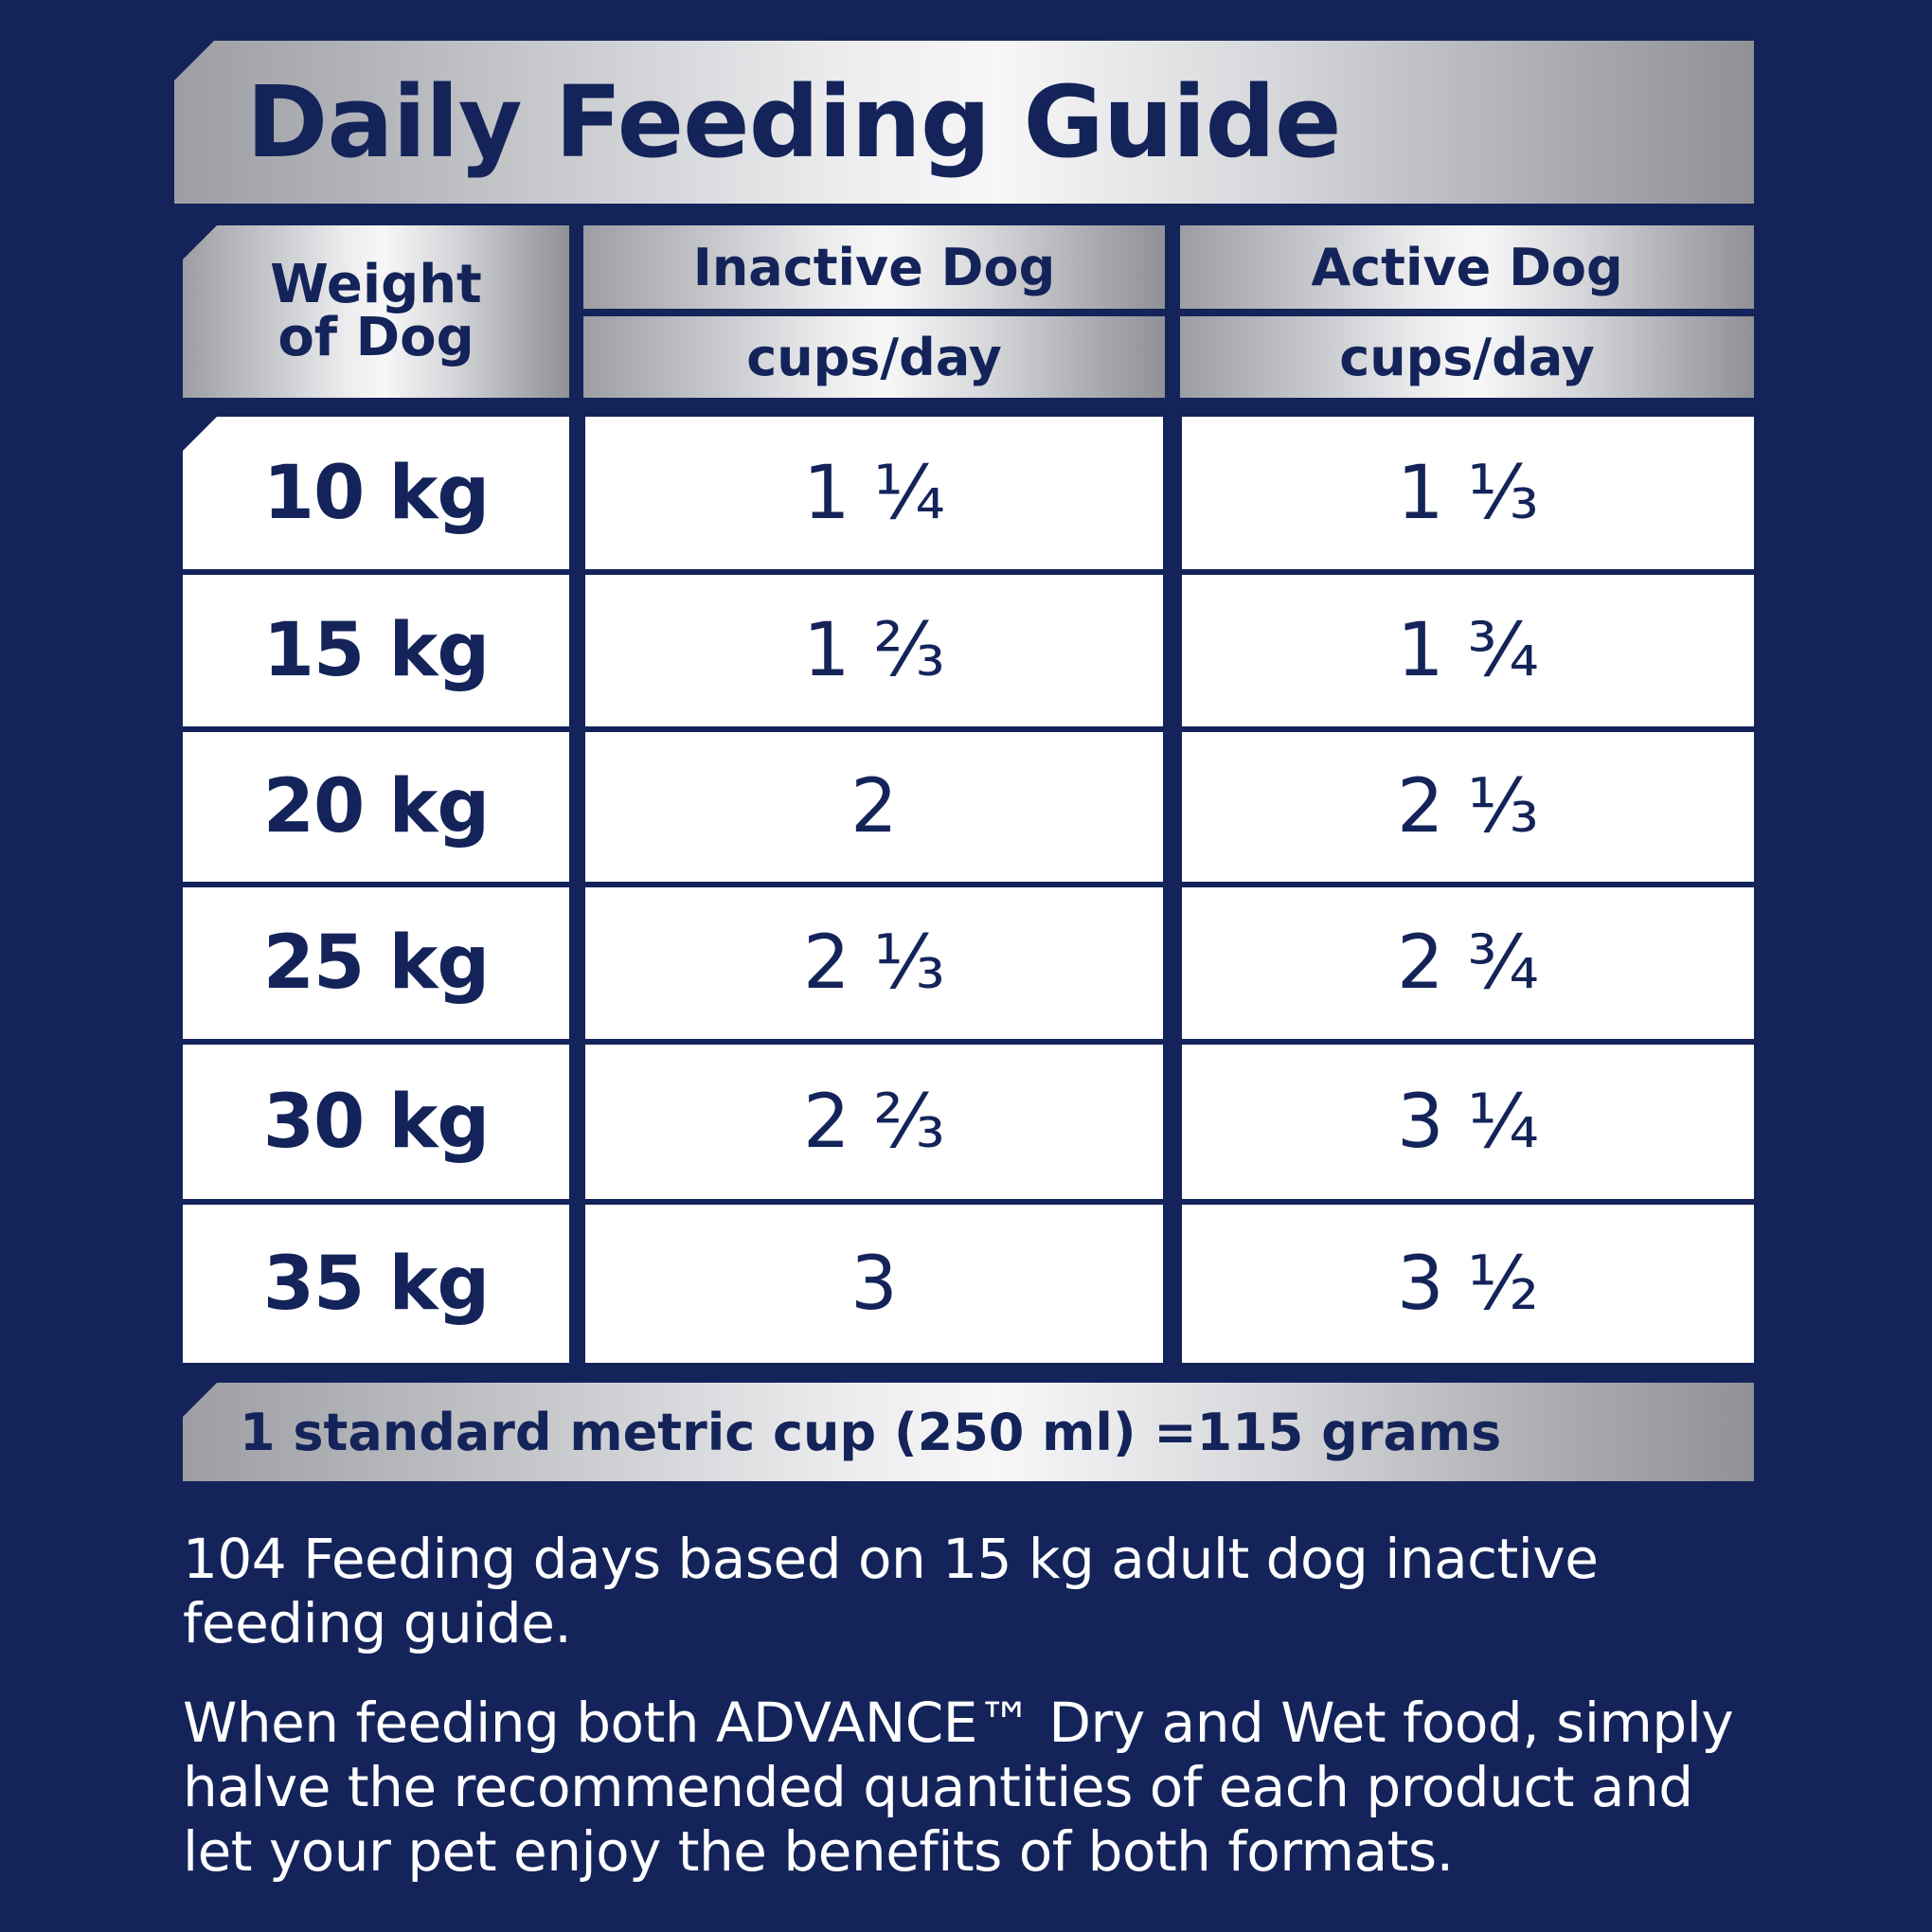 This screenshot has height=1932, width=1932. I want to click on table-cell-inactive: 3, so click(874, 1284).